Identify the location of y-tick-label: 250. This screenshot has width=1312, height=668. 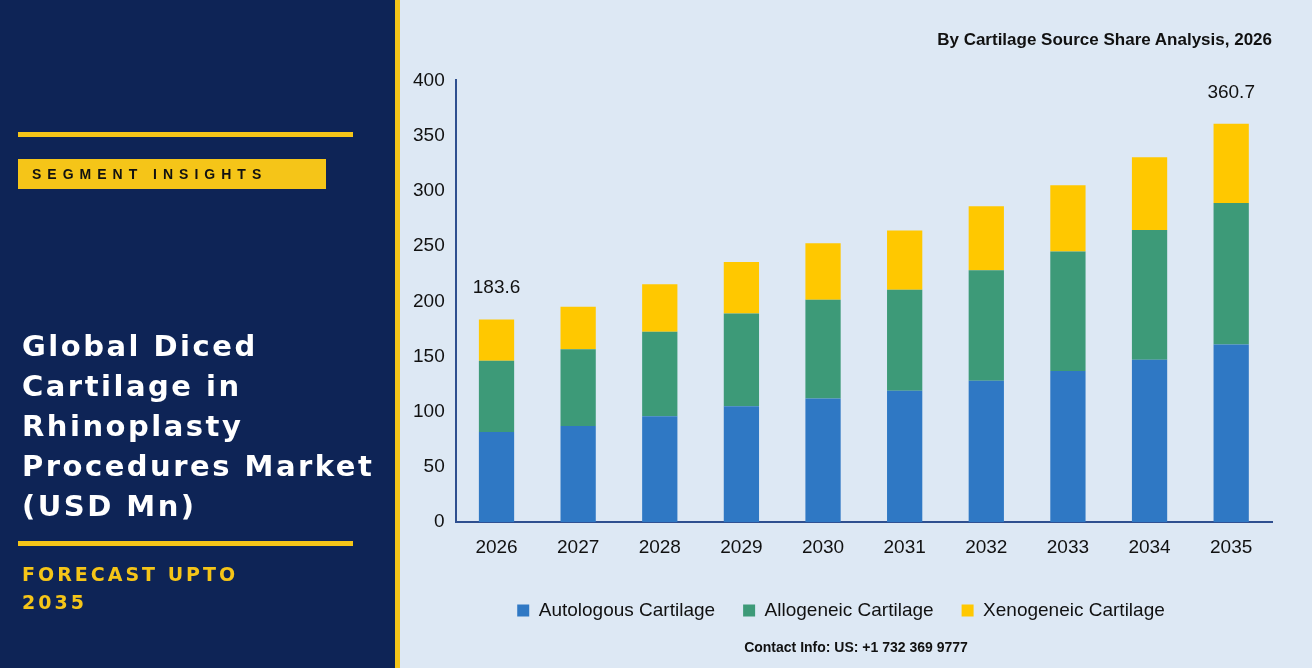
(429, 245).